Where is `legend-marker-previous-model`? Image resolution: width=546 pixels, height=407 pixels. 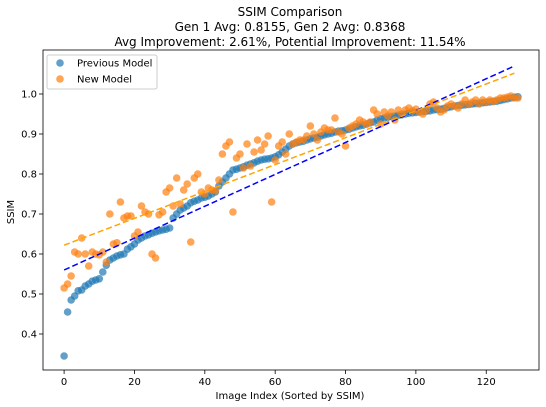 legend-marker-previous-model is located at coordinates (60, 63).